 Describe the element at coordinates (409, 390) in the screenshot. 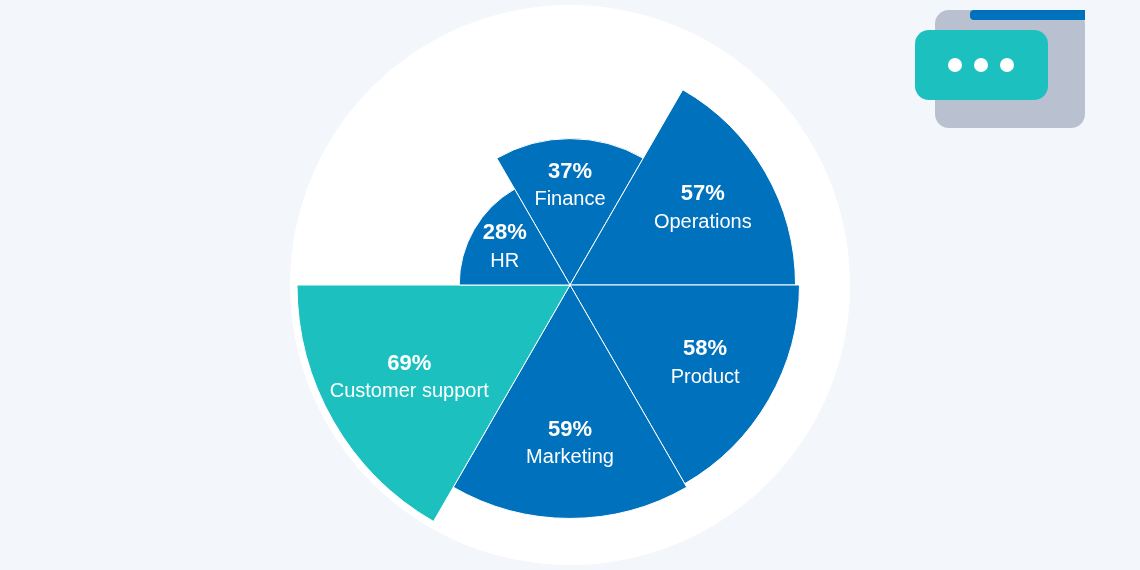

I see `category-label: Customer support` at that location.